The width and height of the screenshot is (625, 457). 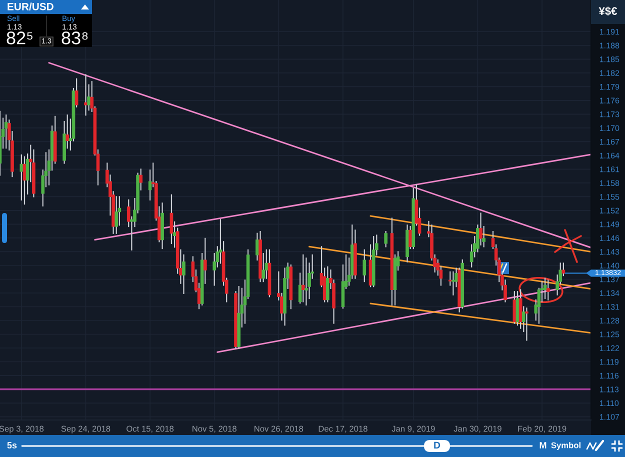 What do you see at coordinates (610, 169) in the screenshot?
I see `y-tick-label: 1.161` at bounding box center [610, 169].